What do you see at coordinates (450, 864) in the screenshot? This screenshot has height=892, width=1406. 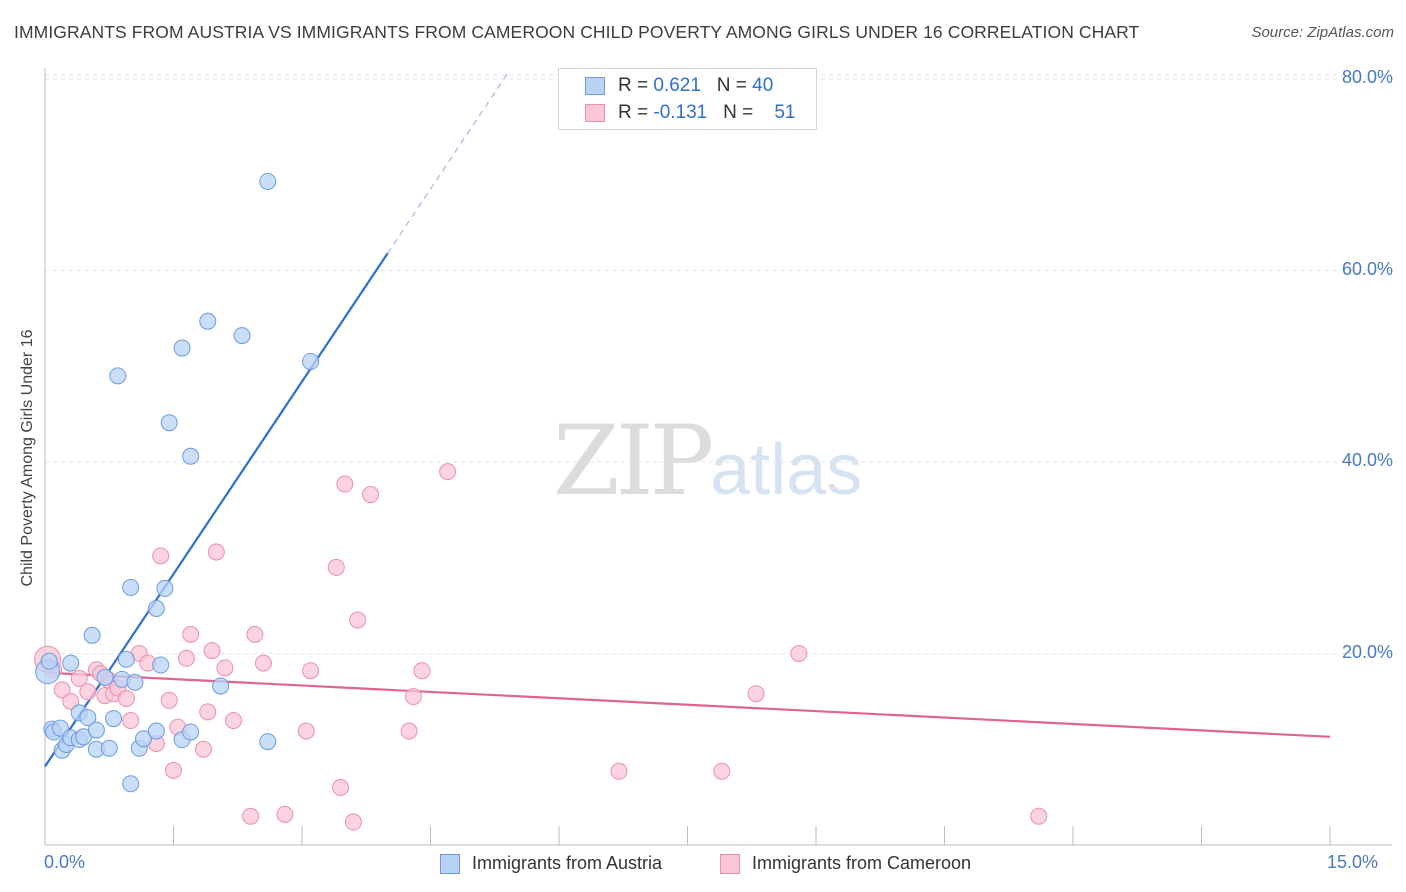 I see `austria-legend-swatch` at bounding box center [450, 864].